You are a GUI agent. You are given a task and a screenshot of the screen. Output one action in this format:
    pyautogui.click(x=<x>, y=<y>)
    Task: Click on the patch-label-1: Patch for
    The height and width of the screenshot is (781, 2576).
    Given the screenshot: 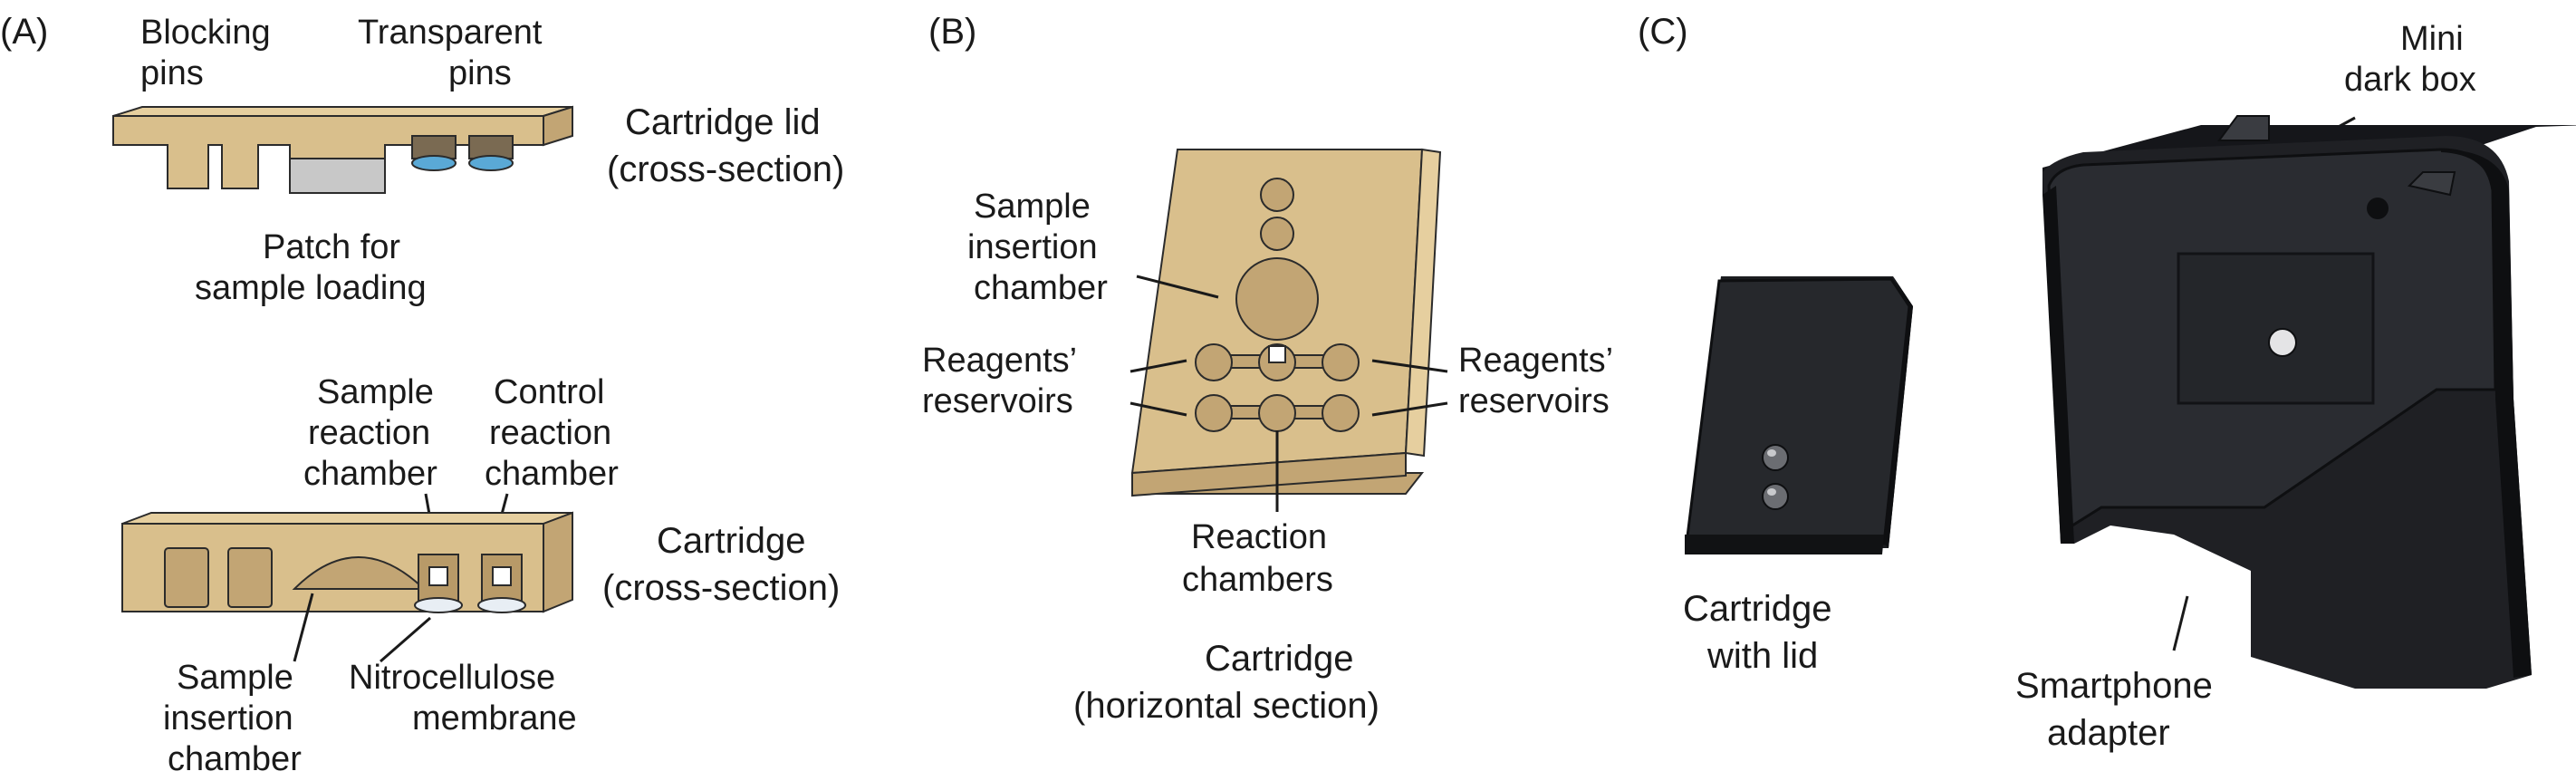 What is the action you would take?
    pyautogui.click(x=331, y=247)
    